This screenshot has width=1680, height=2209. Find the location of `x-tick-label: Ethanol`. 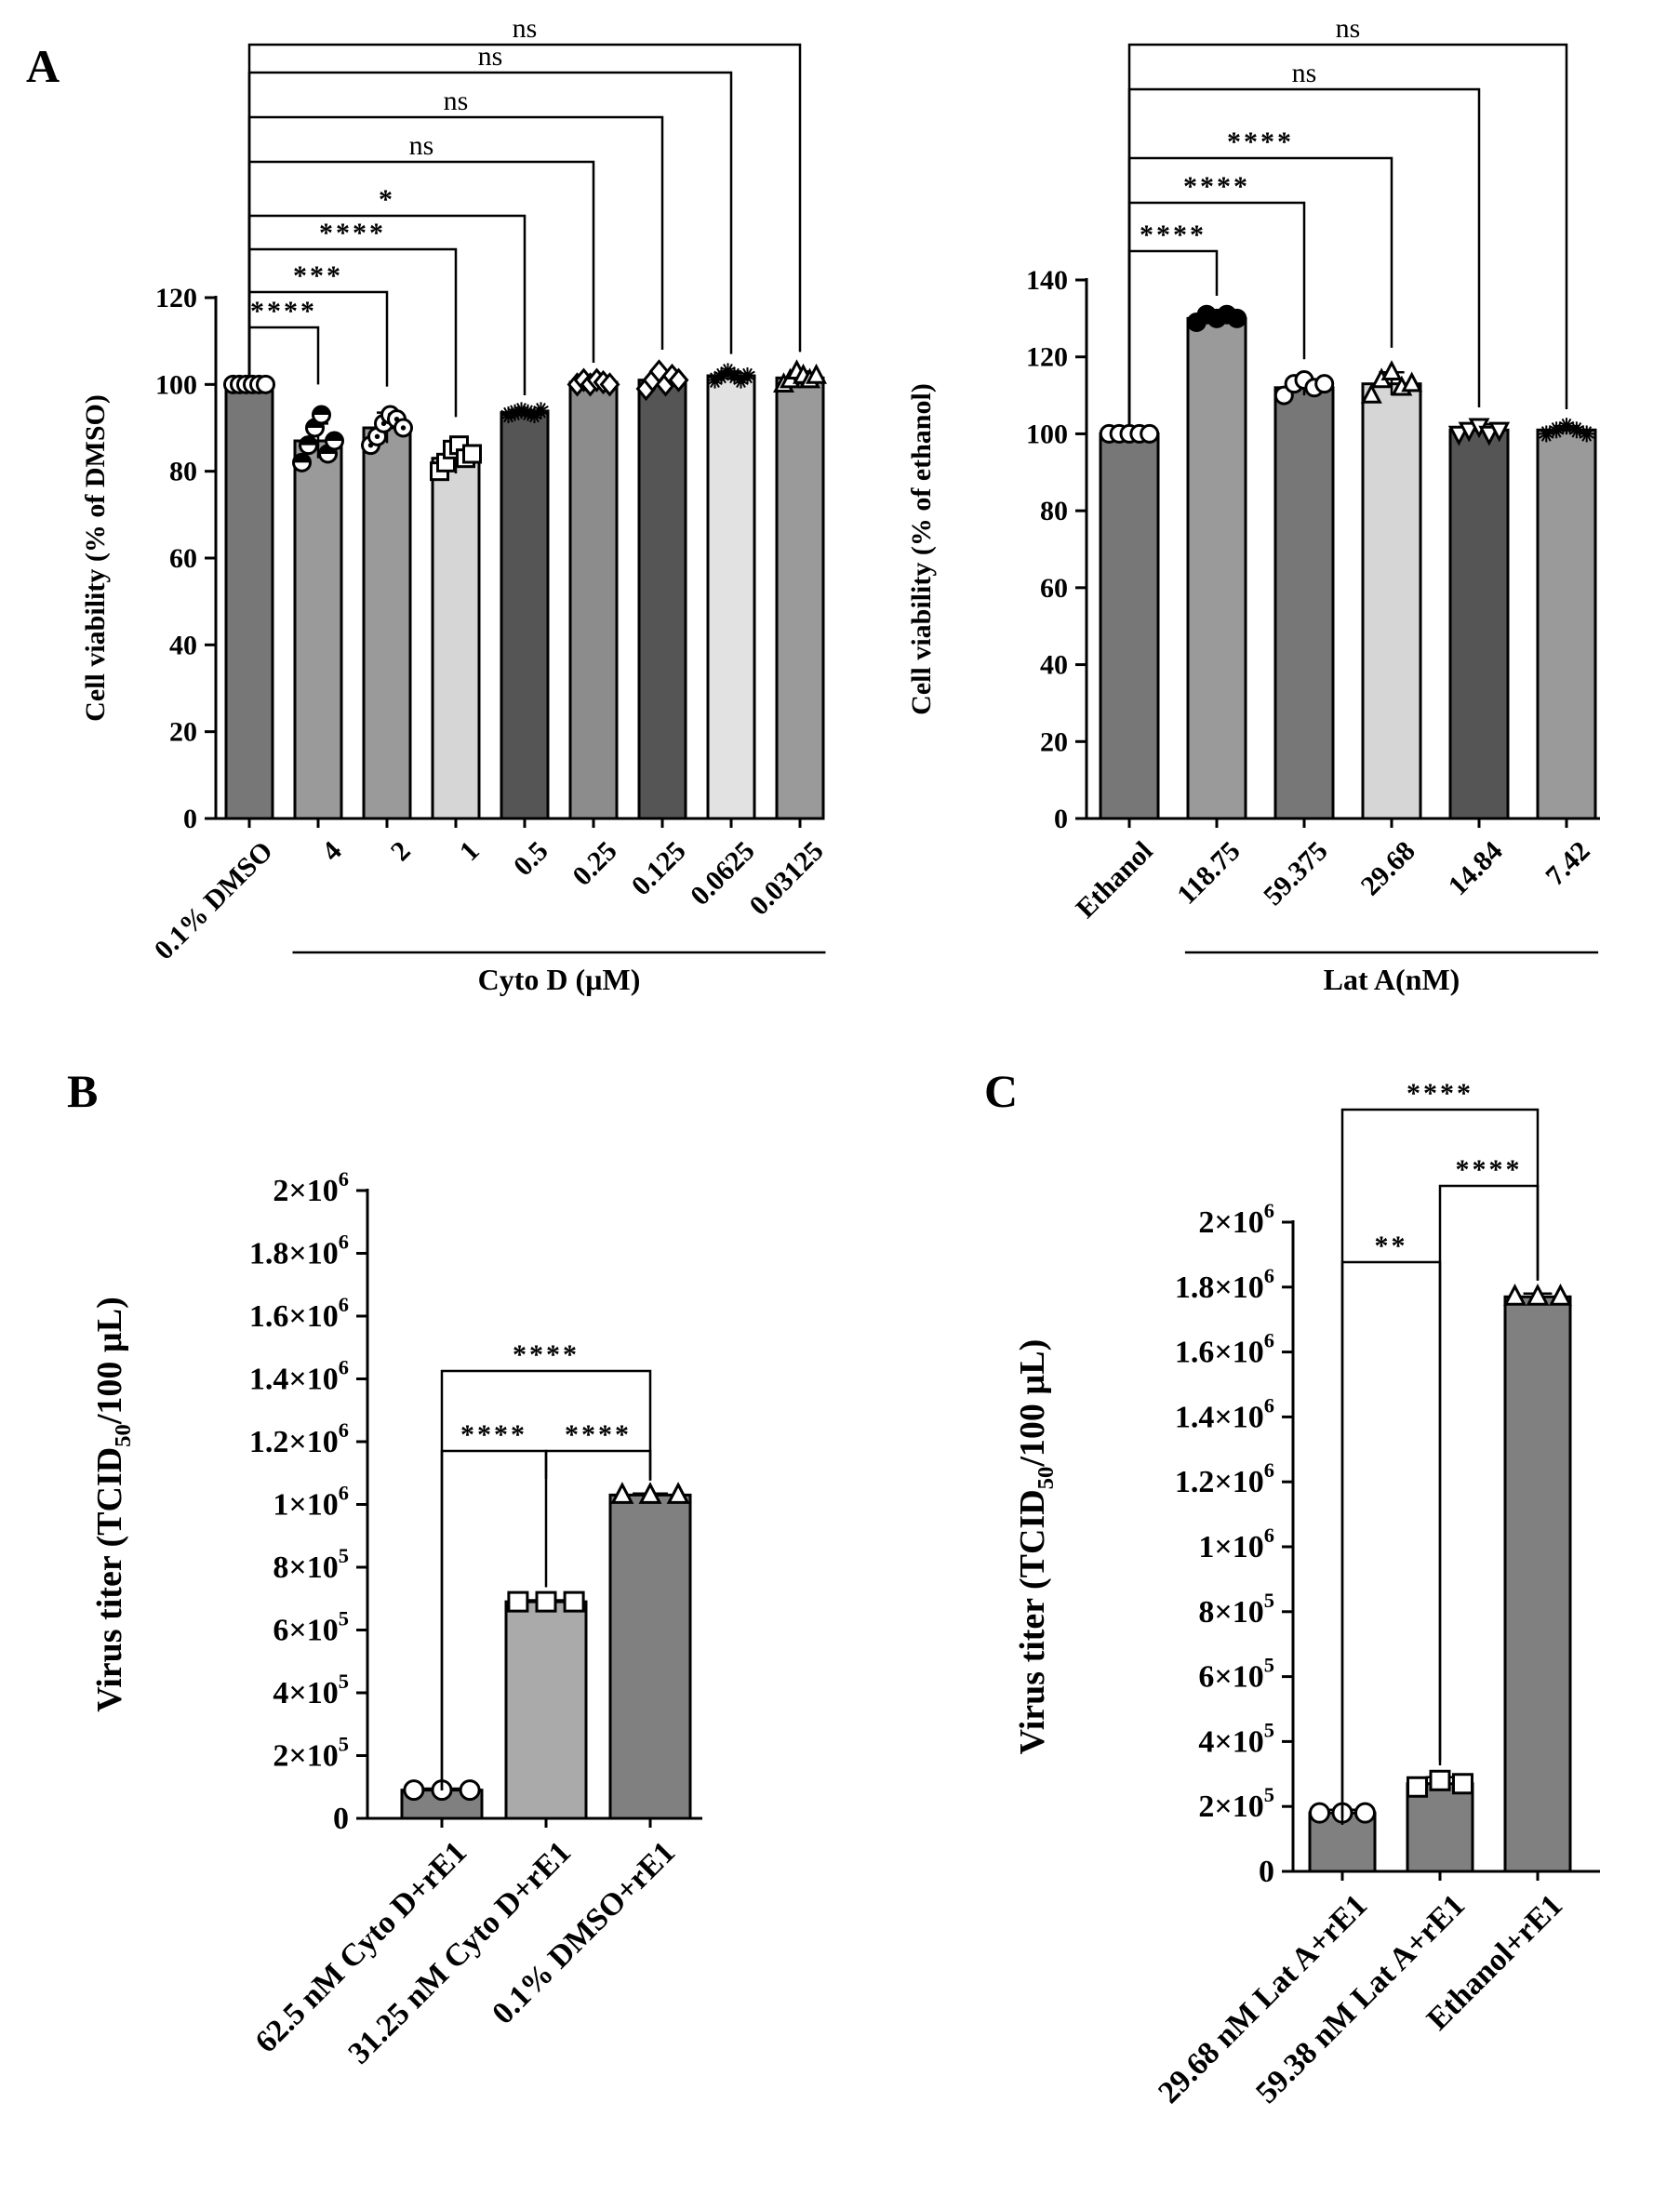

x-tick-label: Ethanol is located at coordinates (1114, 879).